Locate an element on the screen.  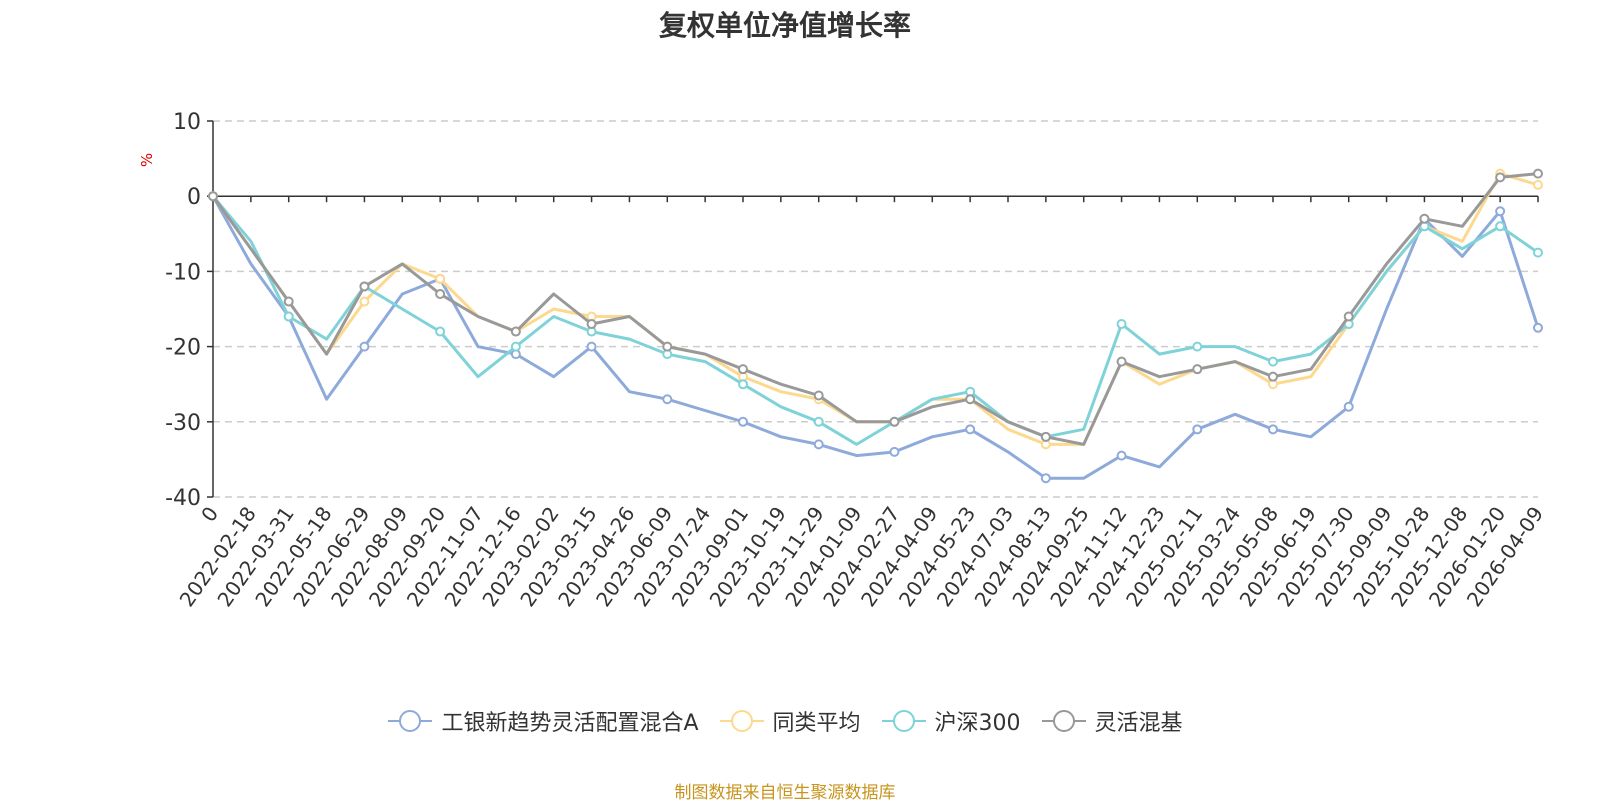
chart-title: 复权单位净值增长率 is located at coordinates (784, 25).